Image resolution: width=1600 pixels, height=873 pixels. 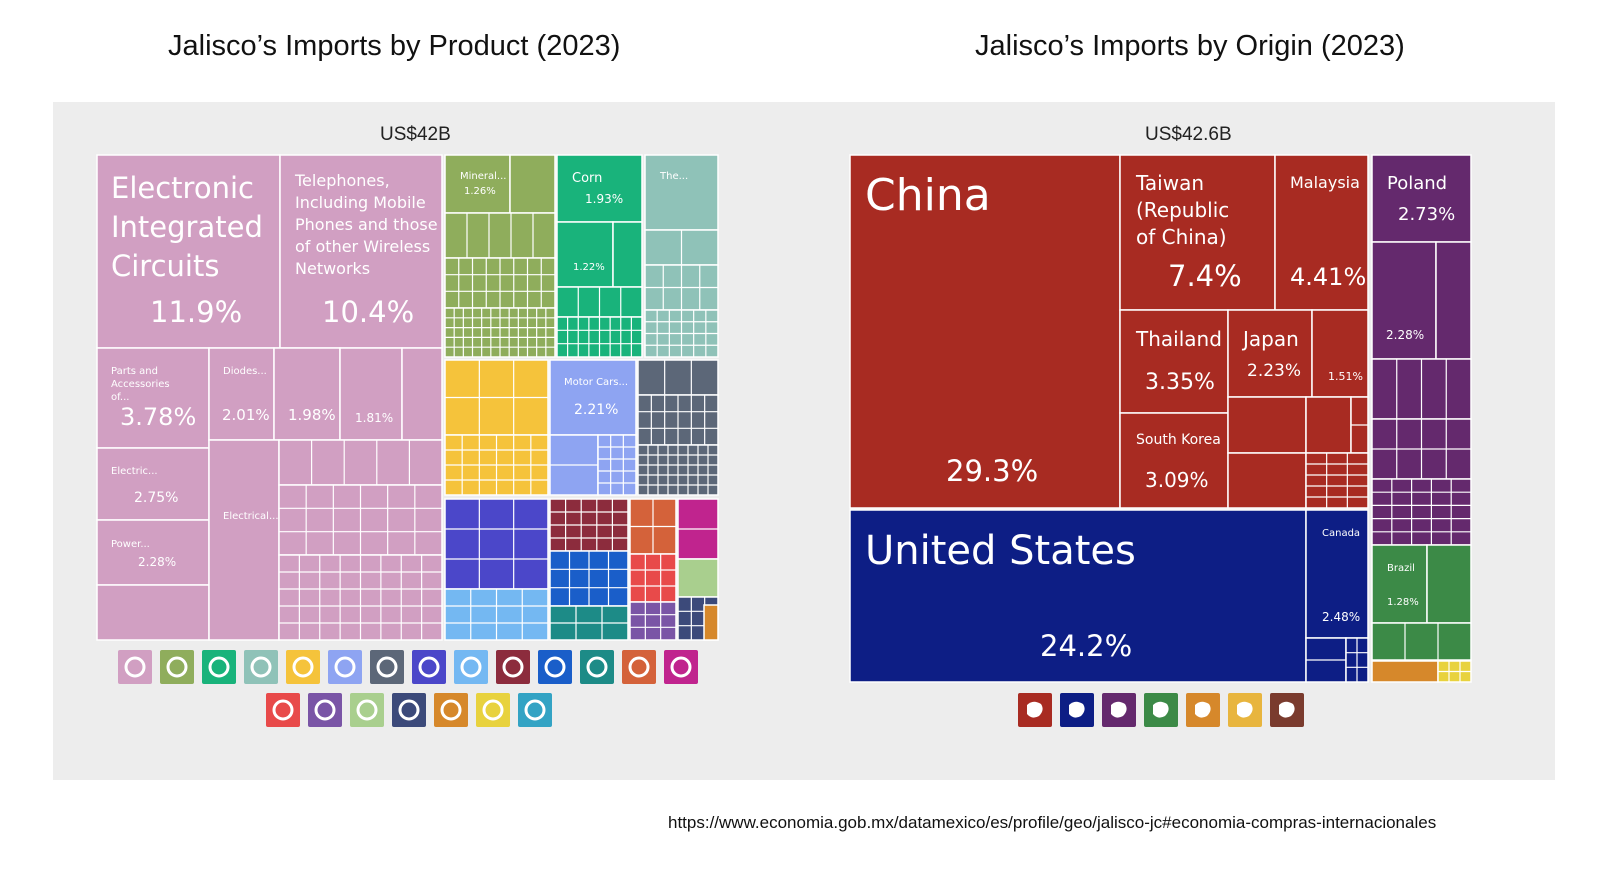 I want to click on footwear-icon-bg, so click(x=681, y=667).